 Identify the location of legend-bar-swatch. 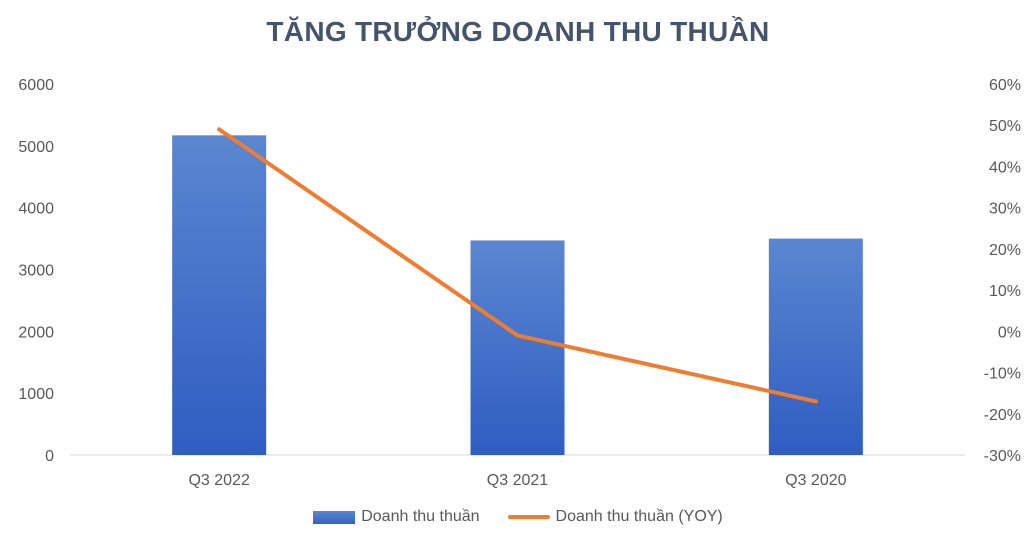
(334, 517).